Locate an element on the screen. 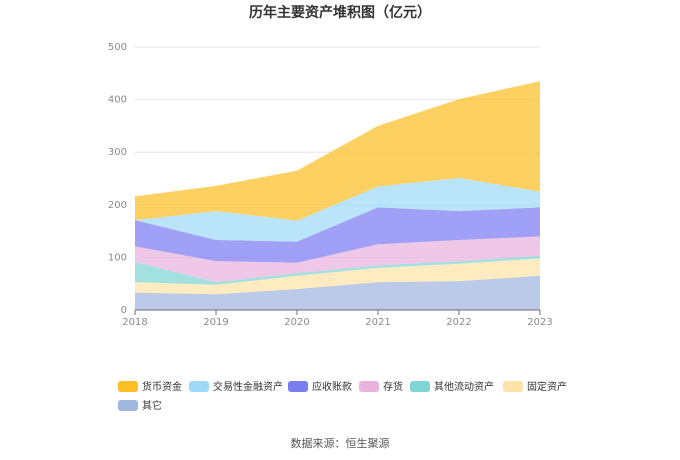  y-tick-label: 400 is located at coordinates (117, 100).